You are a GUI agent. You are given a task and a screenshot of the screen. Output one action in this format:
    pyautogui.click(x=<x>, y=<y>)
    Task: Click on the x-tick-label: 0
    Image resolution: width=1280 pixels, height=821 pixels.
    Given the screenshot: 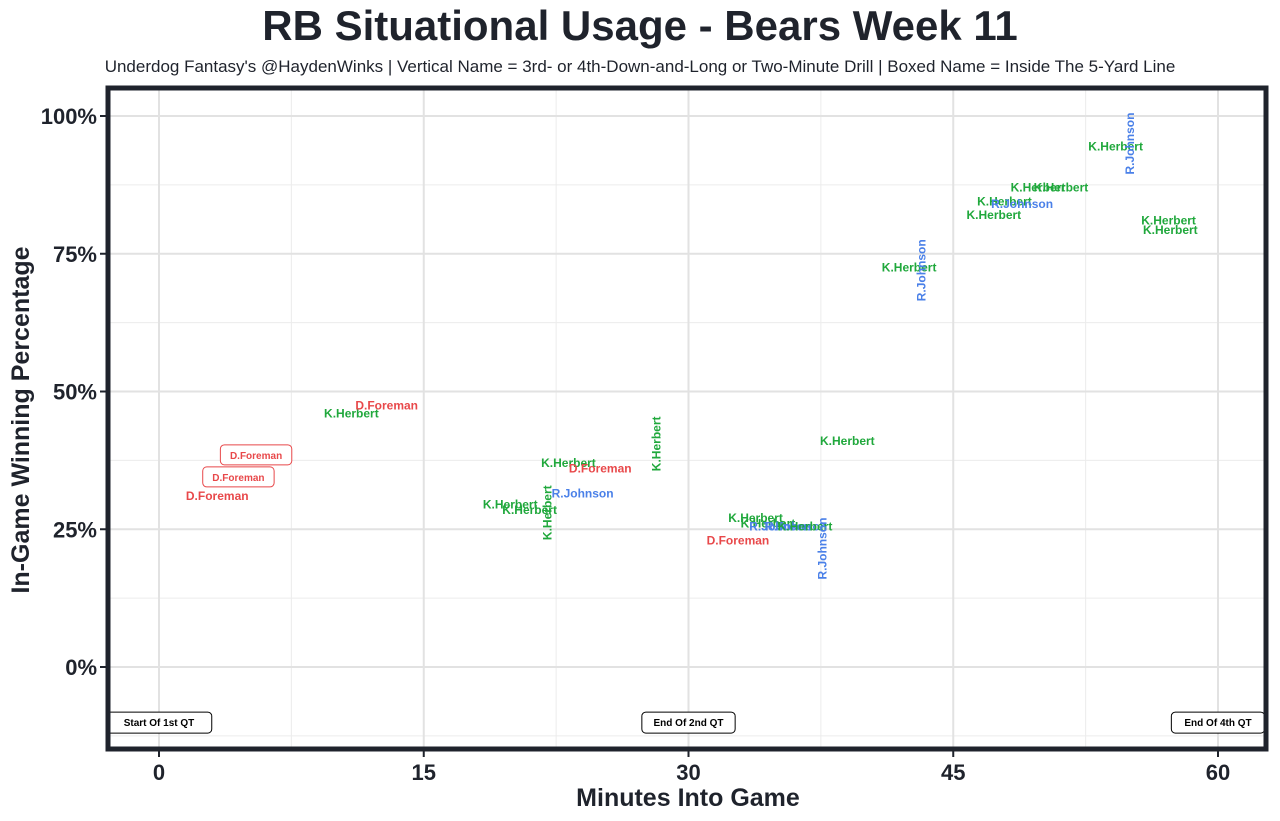 What is the action you would take?
    pyautogui.click(x=159, y=772)
    